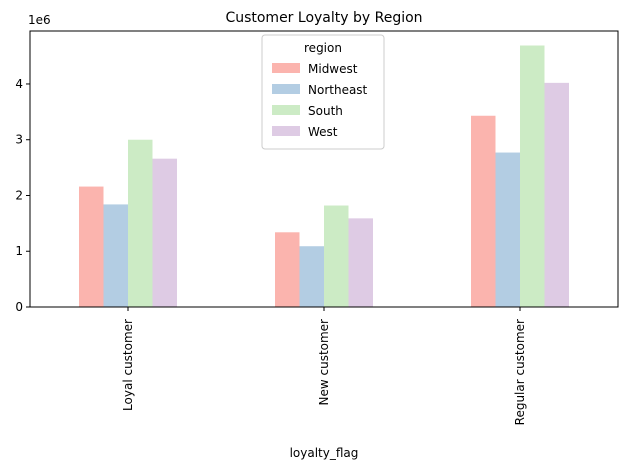  What do you see at coordinates (19, 251) in the screenshot?
I see `y-tick-label-1: 1` at bounding box center [19, 251].